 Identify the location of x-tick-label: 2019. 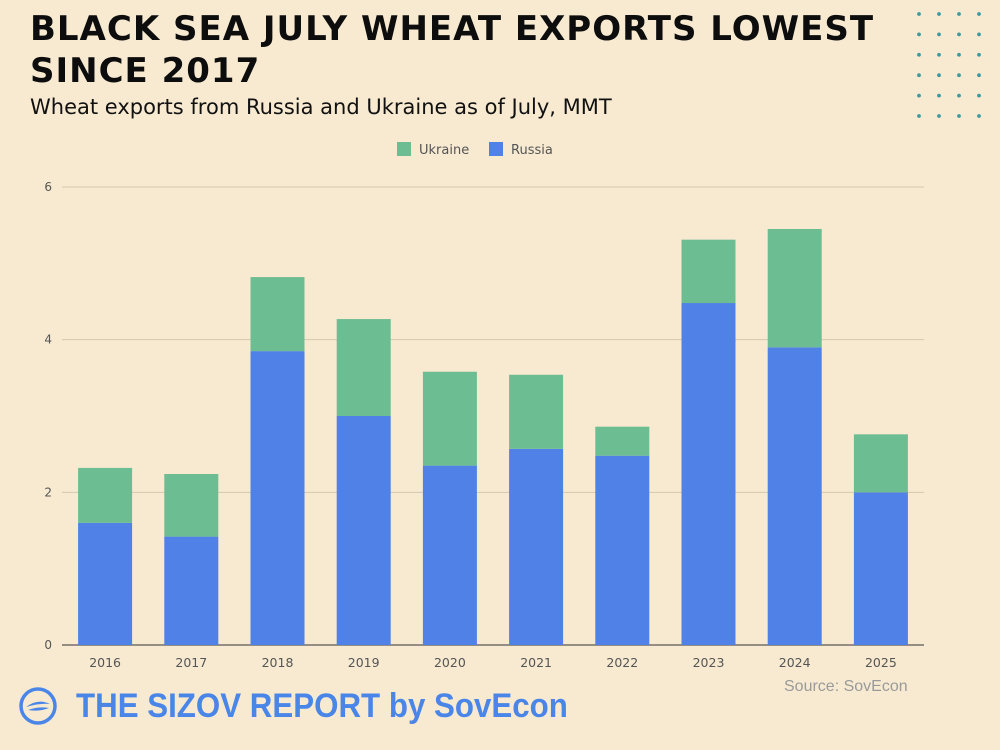
(364, 662).